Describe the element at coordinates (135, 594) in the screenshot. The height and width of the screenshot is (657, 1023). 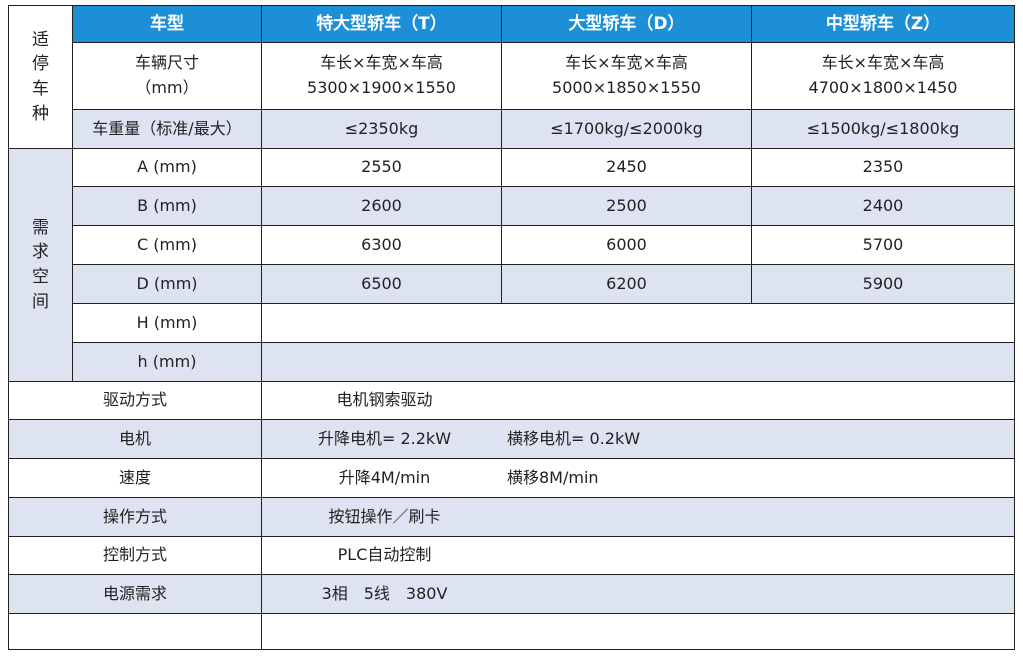
I see `spec-label-power: 电源需求` at that location.